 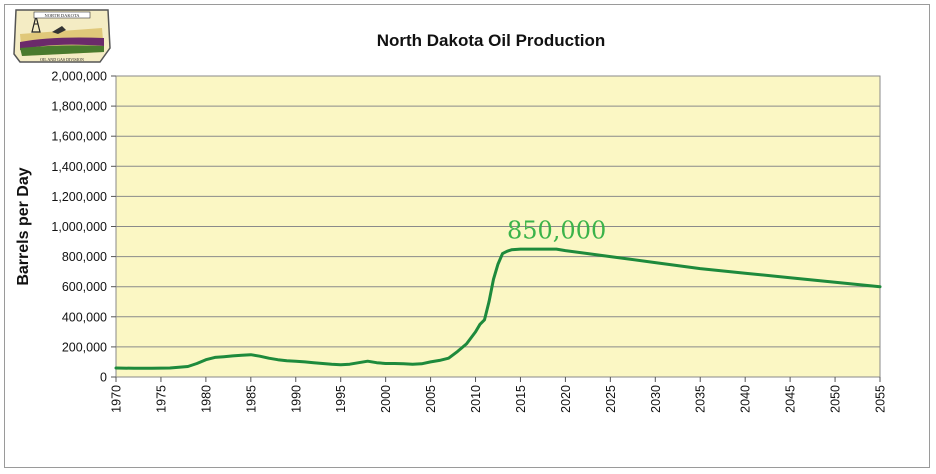 I want to click on x-tick-label: 1970, so click(x=117, y=399).